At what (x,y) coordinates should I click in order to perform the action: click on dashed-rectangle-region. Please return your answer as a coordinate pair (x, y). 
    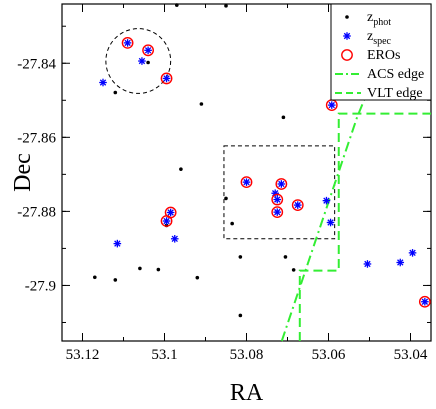
    Looking at the image, I should click on (279, 192).